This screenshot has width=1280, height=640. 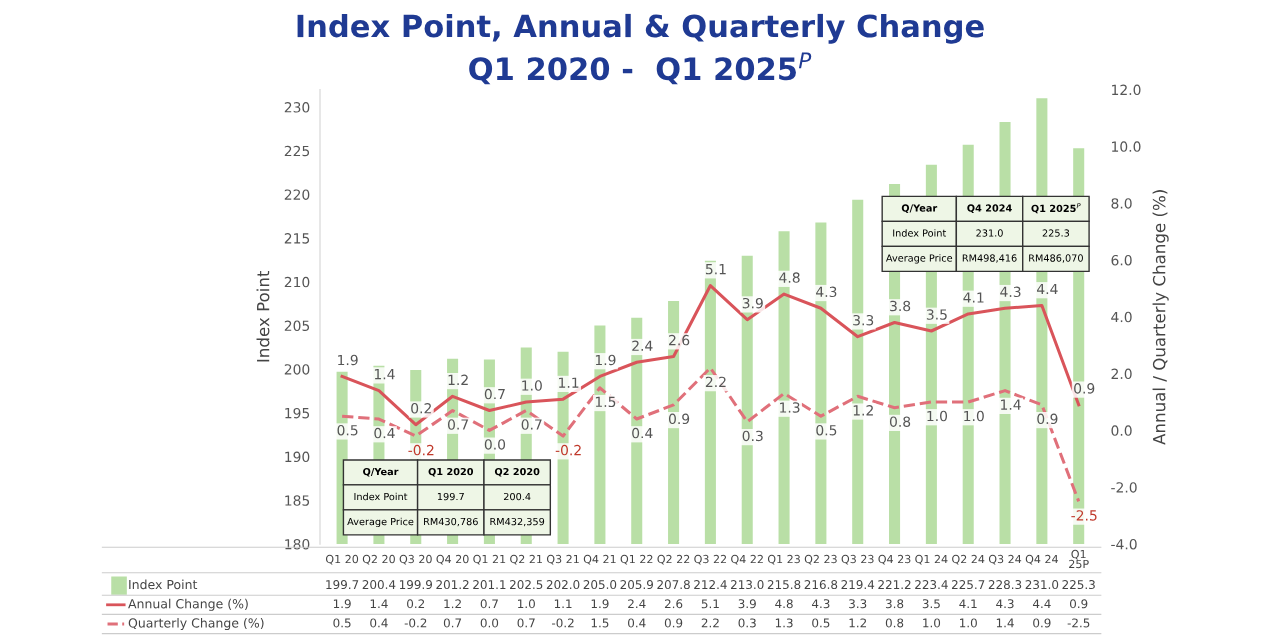 What do you see at coordinates (263, 316) in the screenshot?
I see `y-axis-title: Index Point` at bounding box center [263, 316].